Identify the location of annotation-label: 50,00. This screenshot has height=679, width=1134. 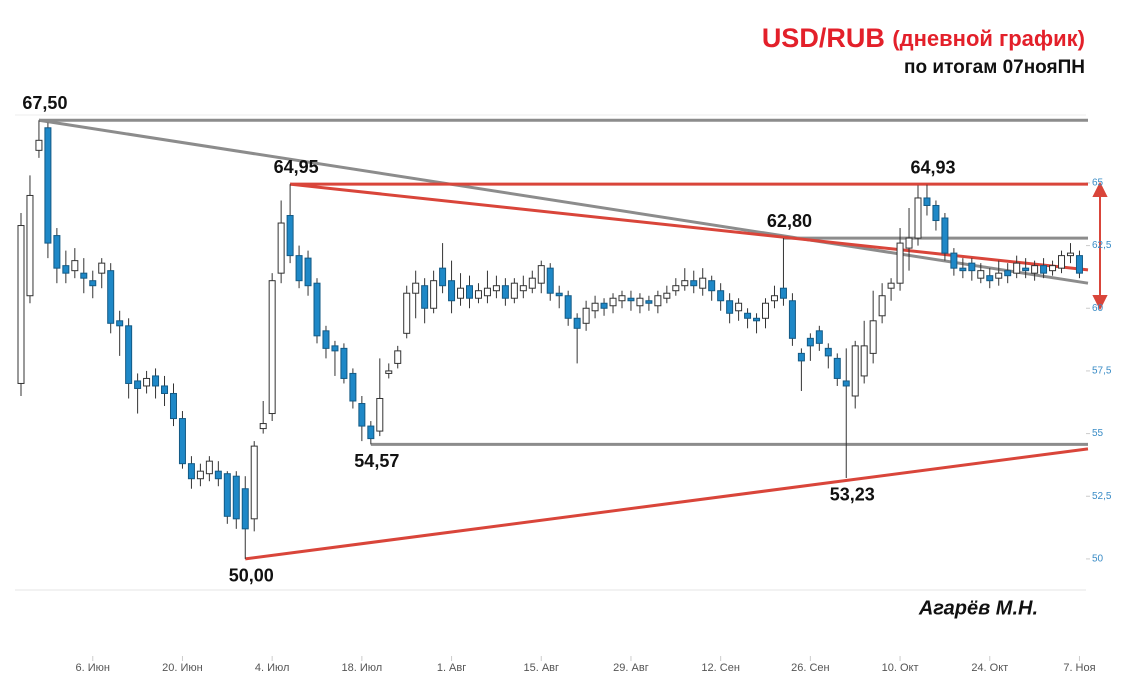
(251, 576).